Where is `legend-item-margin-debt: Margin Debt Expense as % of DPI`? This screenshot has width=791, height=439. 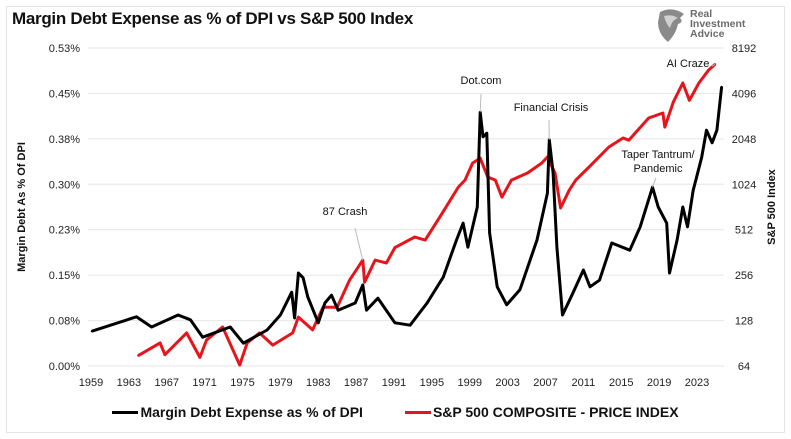
legend-item-margin-debt: Margin Debt Expense as % of DPI is located at coordinates (237, 412).